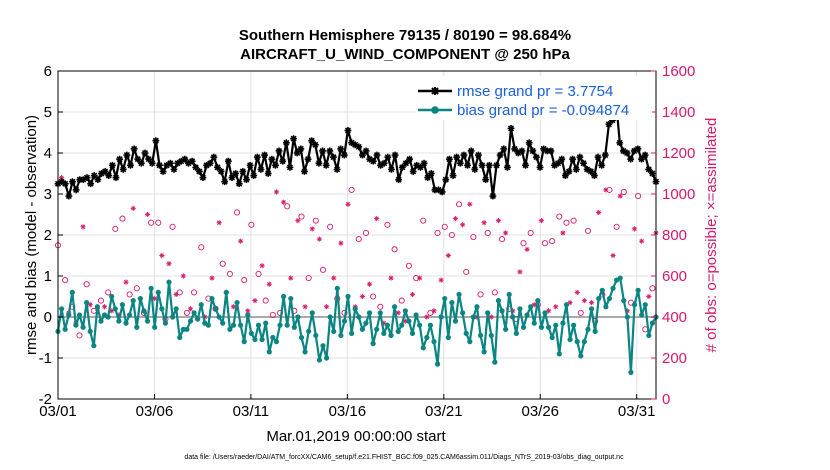  I want to click on x-tick-label: 03/21, so click(444, 411).